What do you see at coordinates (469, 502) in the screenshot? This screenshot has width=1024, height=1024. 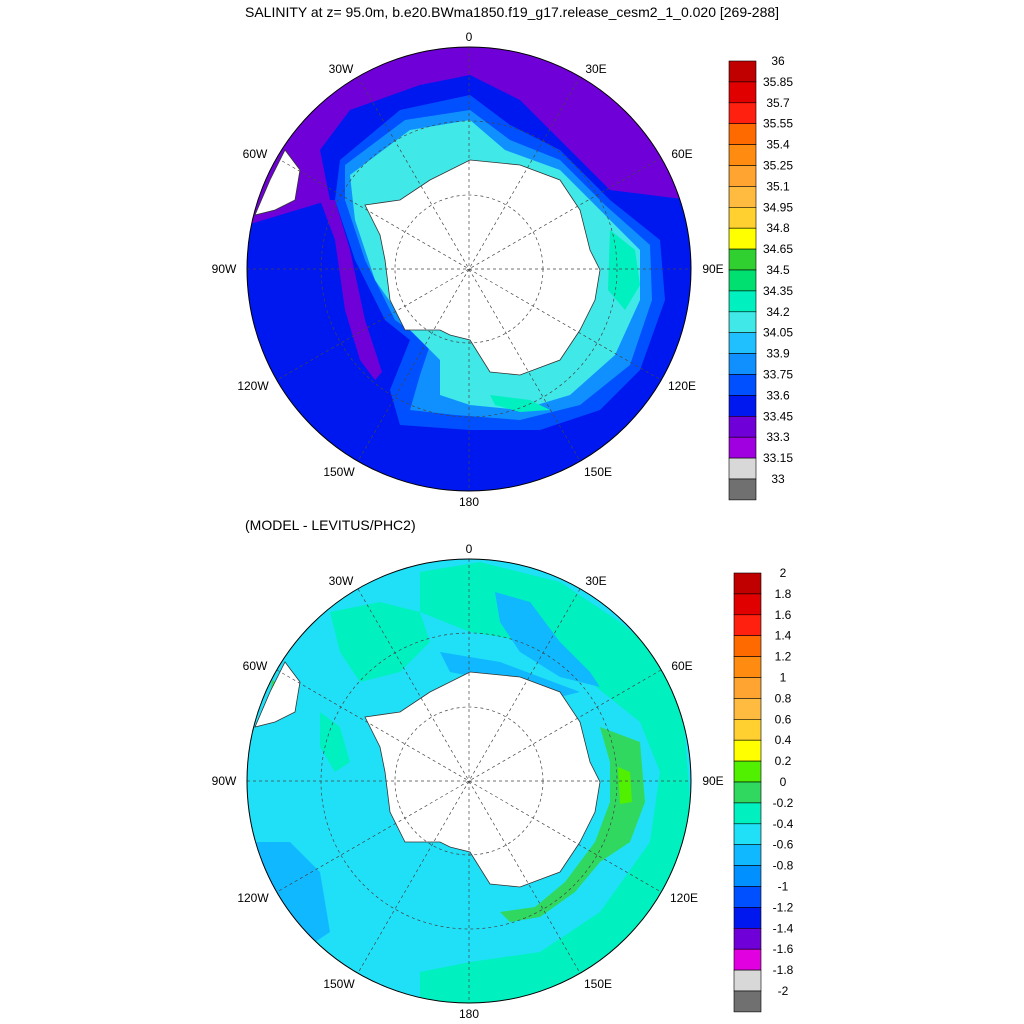 I see `lon-label-180: 180` at bounding box center [469, 502].